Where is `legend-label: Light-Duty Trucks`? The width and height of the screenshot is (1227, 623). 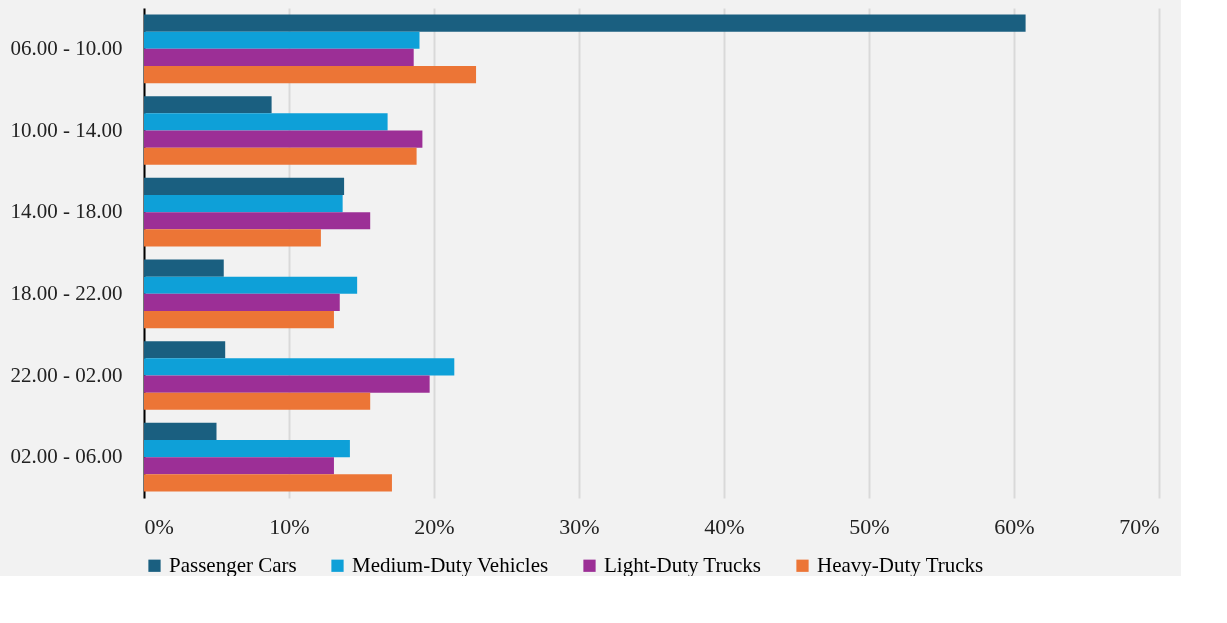
legend-label: Light-Duty Trucks is located at coordinates (682, 564).